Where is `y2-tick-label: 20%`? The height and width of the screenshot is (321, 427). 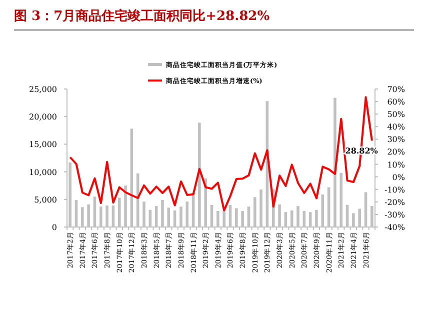 y2-tick-label: 20% is located at coordinates (396, 152).